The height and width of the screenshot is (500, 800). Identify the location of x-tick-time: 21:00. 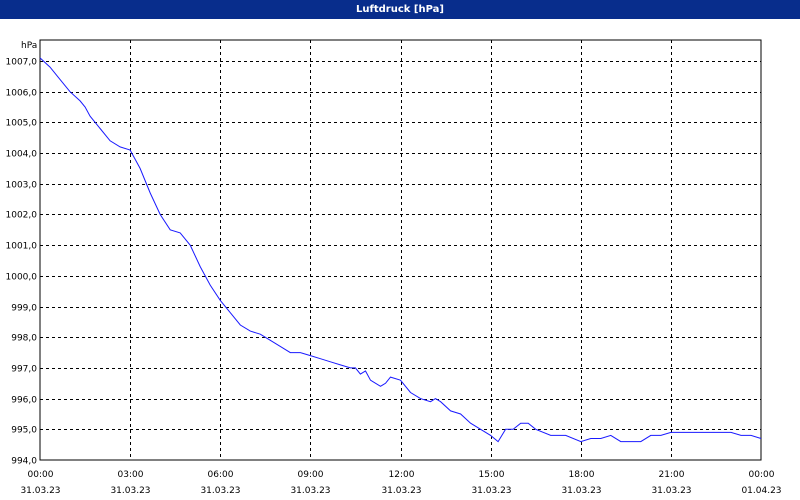
(672, 475).